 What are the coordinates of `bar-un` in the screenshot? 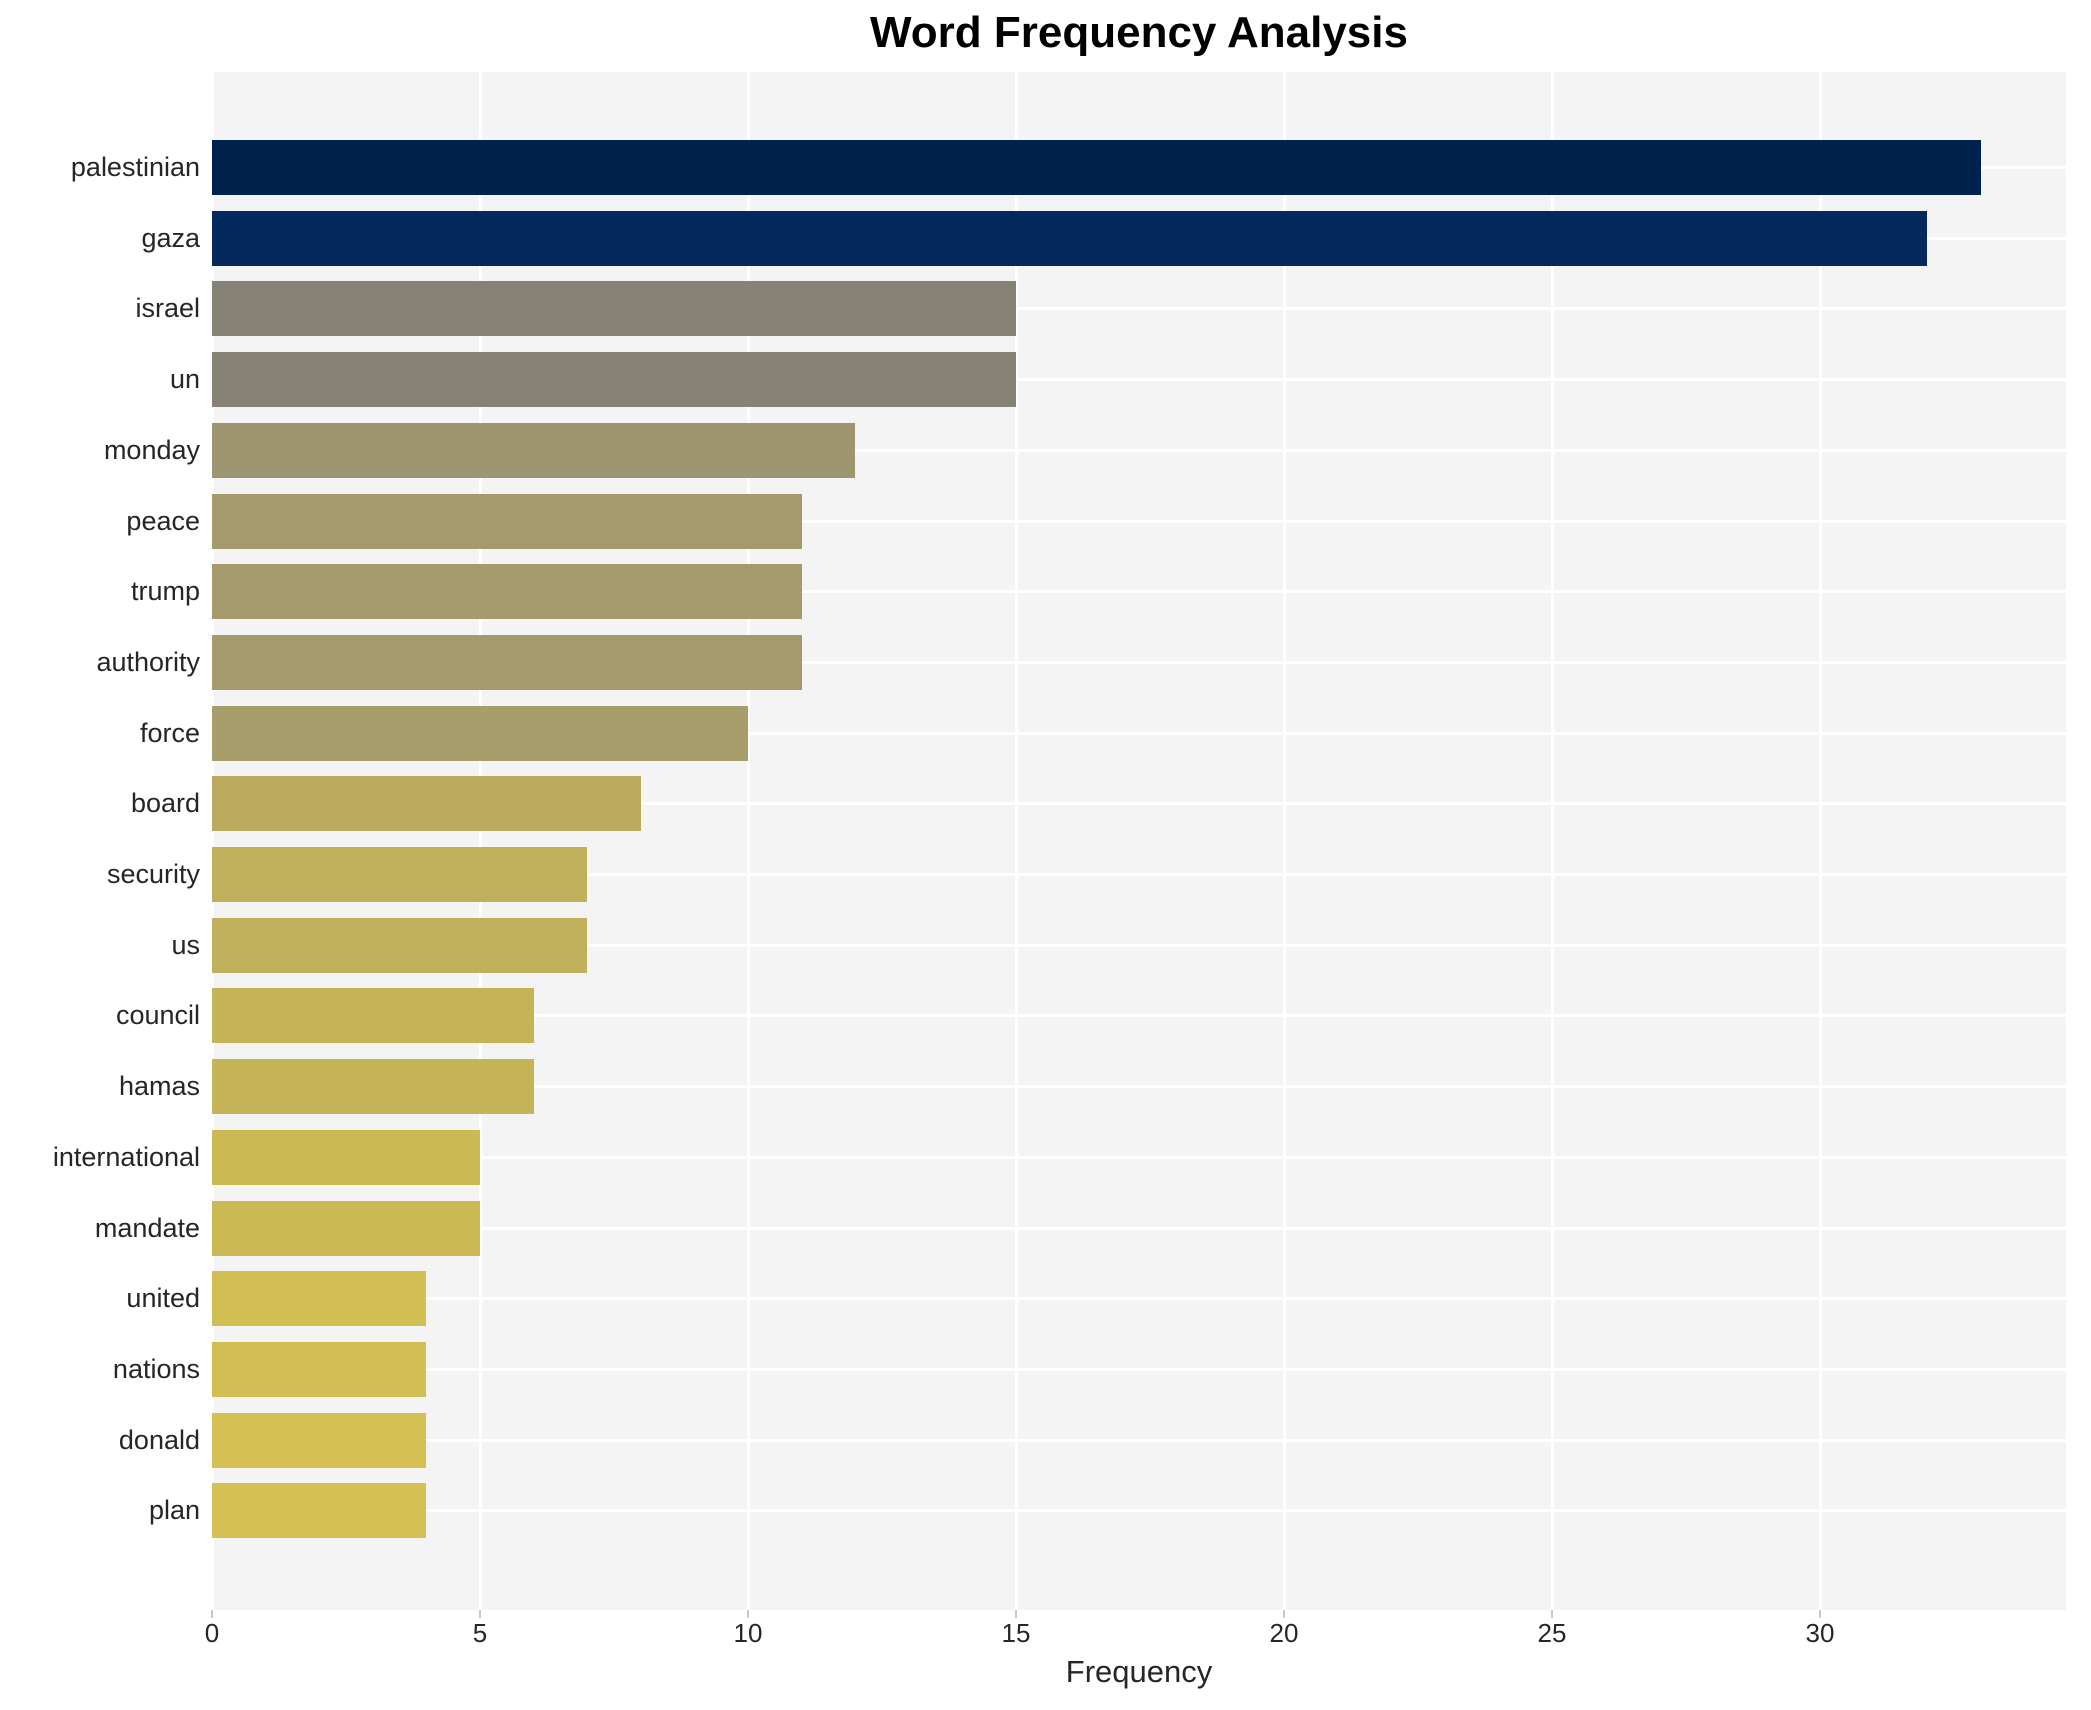 It's located at (614, 380).